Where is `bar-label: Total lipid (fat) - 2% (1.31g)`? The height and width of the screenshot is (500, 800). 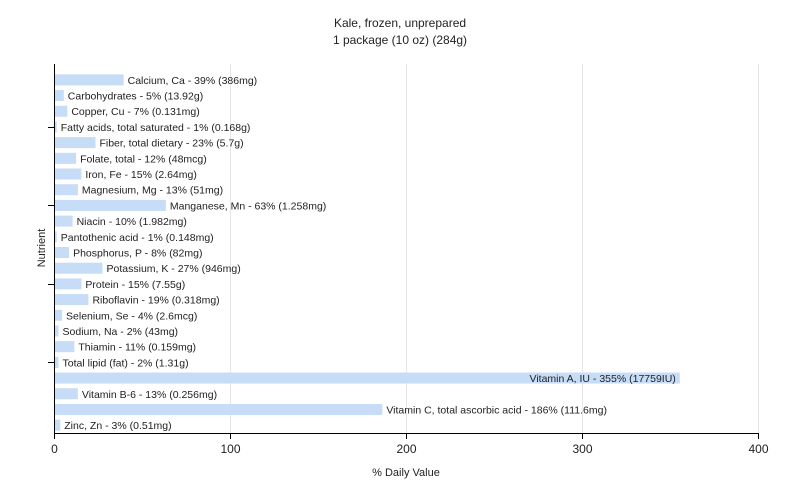
bar-label: Total lipid (fat) - 2% (1.31g) is located at coordinates (126, 363).